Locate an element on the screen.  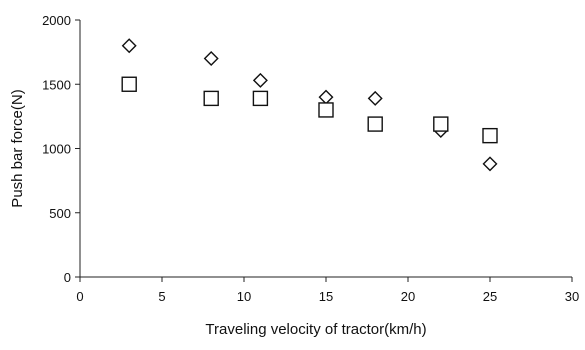
y-ticks: 0 500 1000 1500 2000 is located at coordinates (61, 149).